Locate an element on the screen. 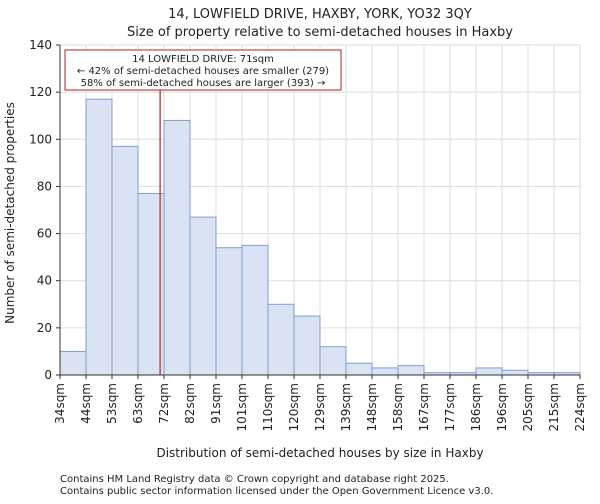 The height and width of the screenshot is (504, 600). x-tick-label: 224sqm is located at coordinates (580, 407).